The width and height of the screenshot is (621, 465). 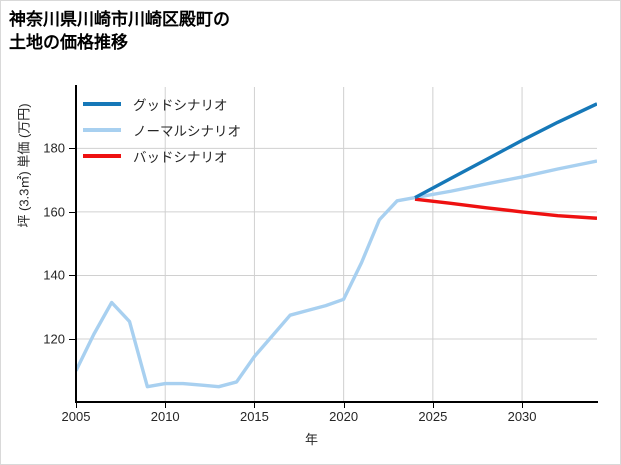 I want to click on x-tick-label: 2005, so click(x=76, y=416).